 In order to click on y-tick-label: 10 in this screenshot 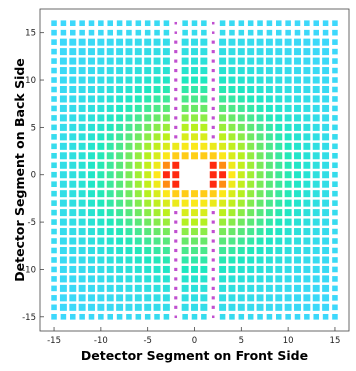, I will do `click(30, 81)`.